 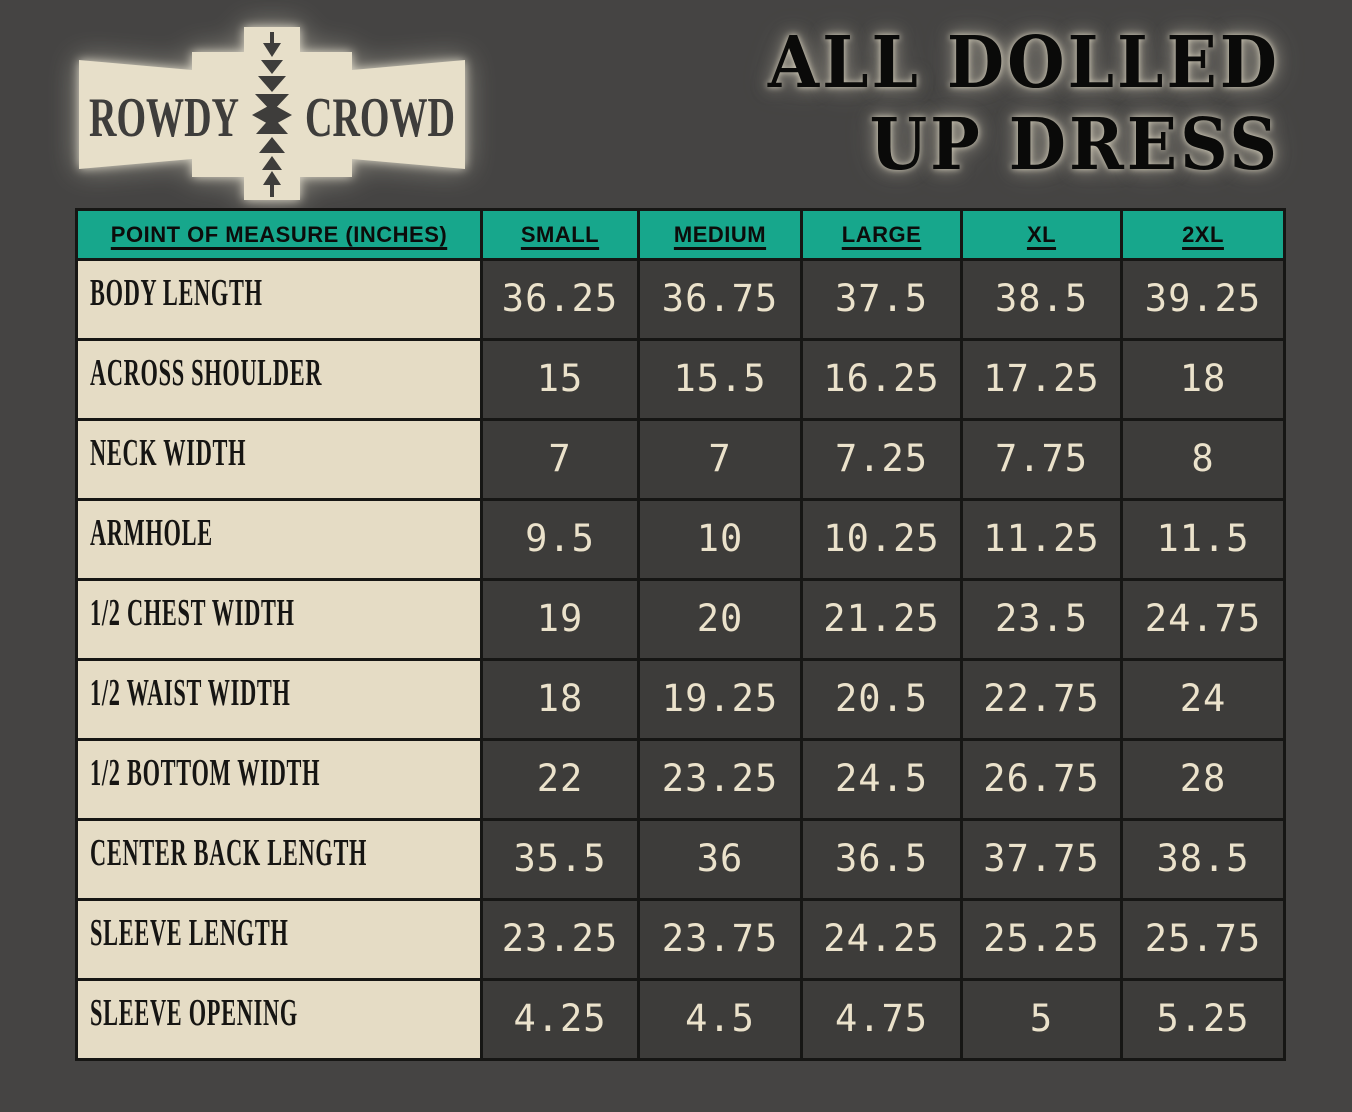 What do you see at coordinates (1203, 619) in the screenshot?
I see `size-value: 24.75` at bounding box center [1203, 619].